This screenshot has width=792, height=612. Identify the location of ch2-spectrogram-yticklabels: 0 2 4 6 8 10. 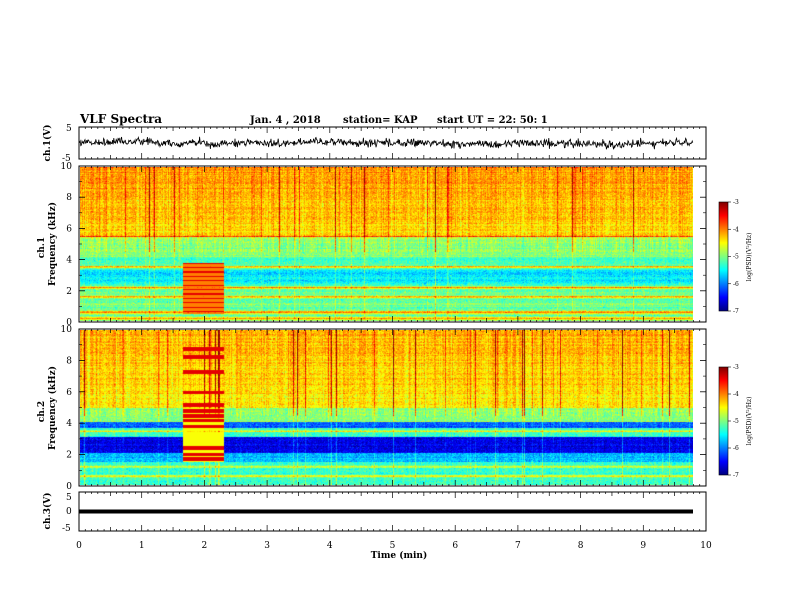
(67, 408).